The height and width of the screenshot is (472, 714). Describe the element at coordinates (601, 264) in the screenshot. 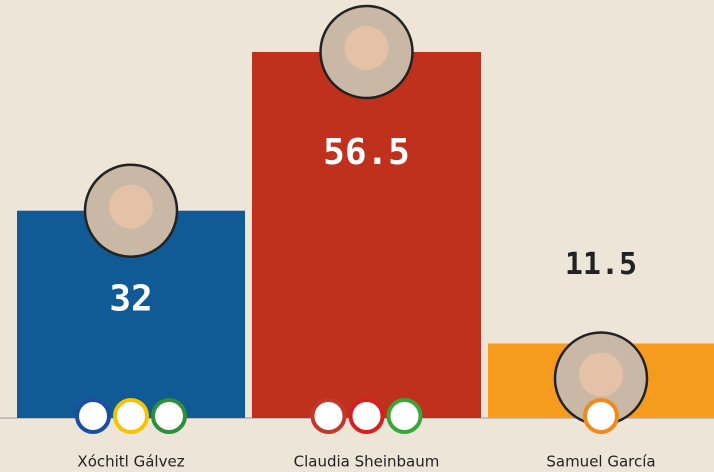

I see `value-label: 11.5` at that location.